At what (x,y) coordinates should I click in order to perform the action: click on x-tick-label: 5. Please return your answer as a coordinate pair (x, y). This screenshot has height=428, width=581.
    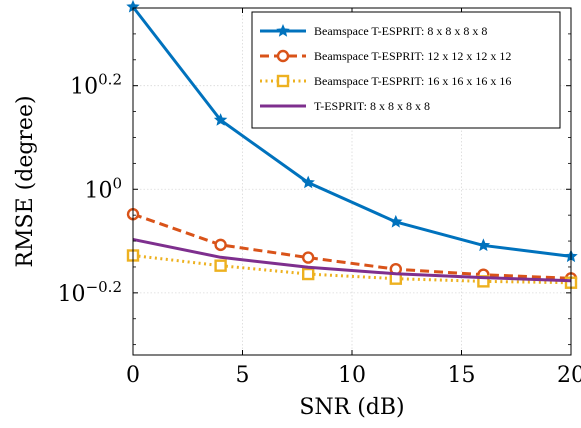
    Looking at the image, I should click on (243, 375).